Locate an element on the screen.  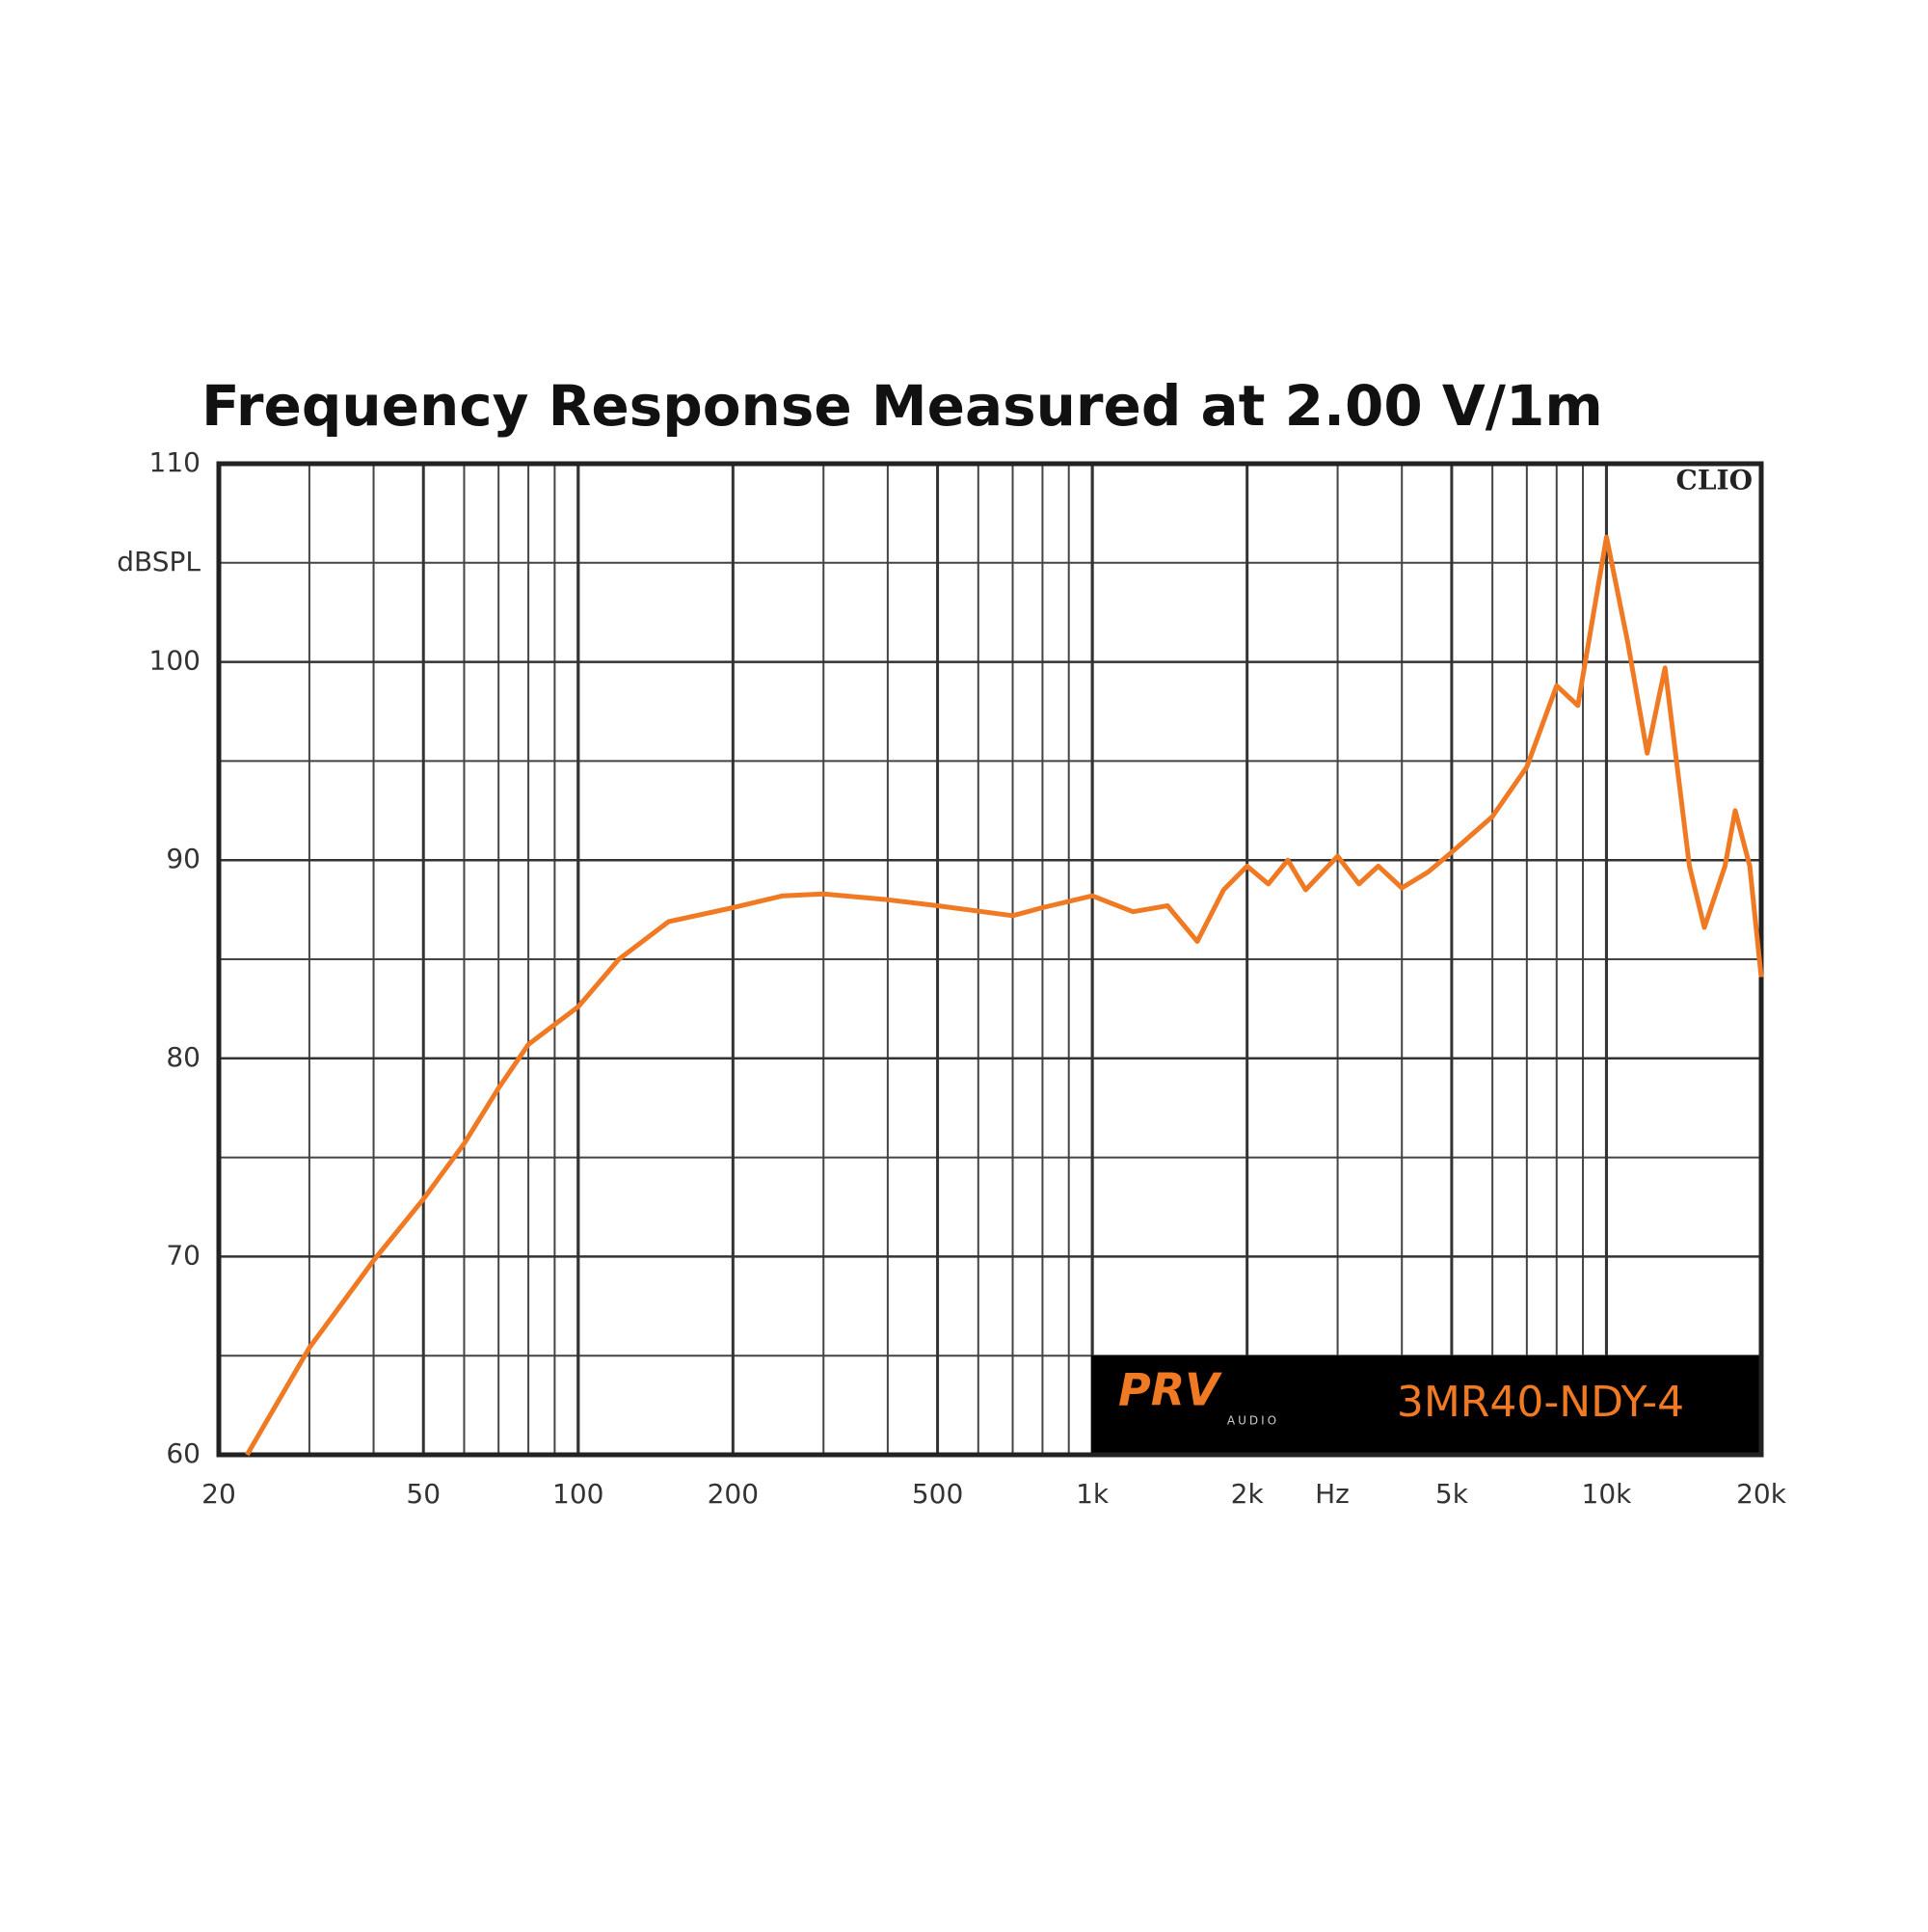
y-tick-label: 80 is located at coordinates (183, 1057).